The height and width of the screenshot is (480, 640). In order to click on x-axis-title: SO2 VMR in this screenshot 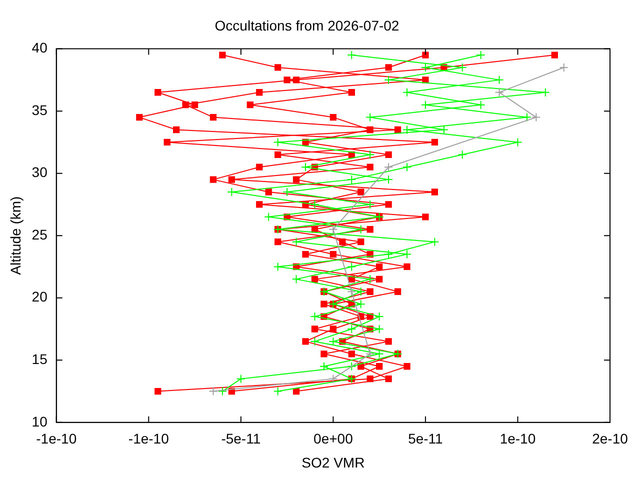, I will do `click(333, 462)`.